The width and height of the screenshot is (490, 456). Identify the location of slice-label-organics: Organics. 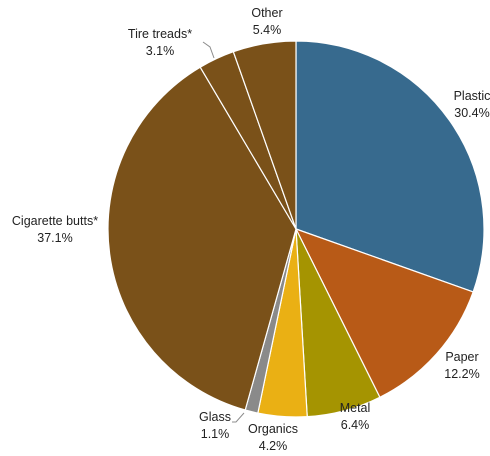
(273, 429).